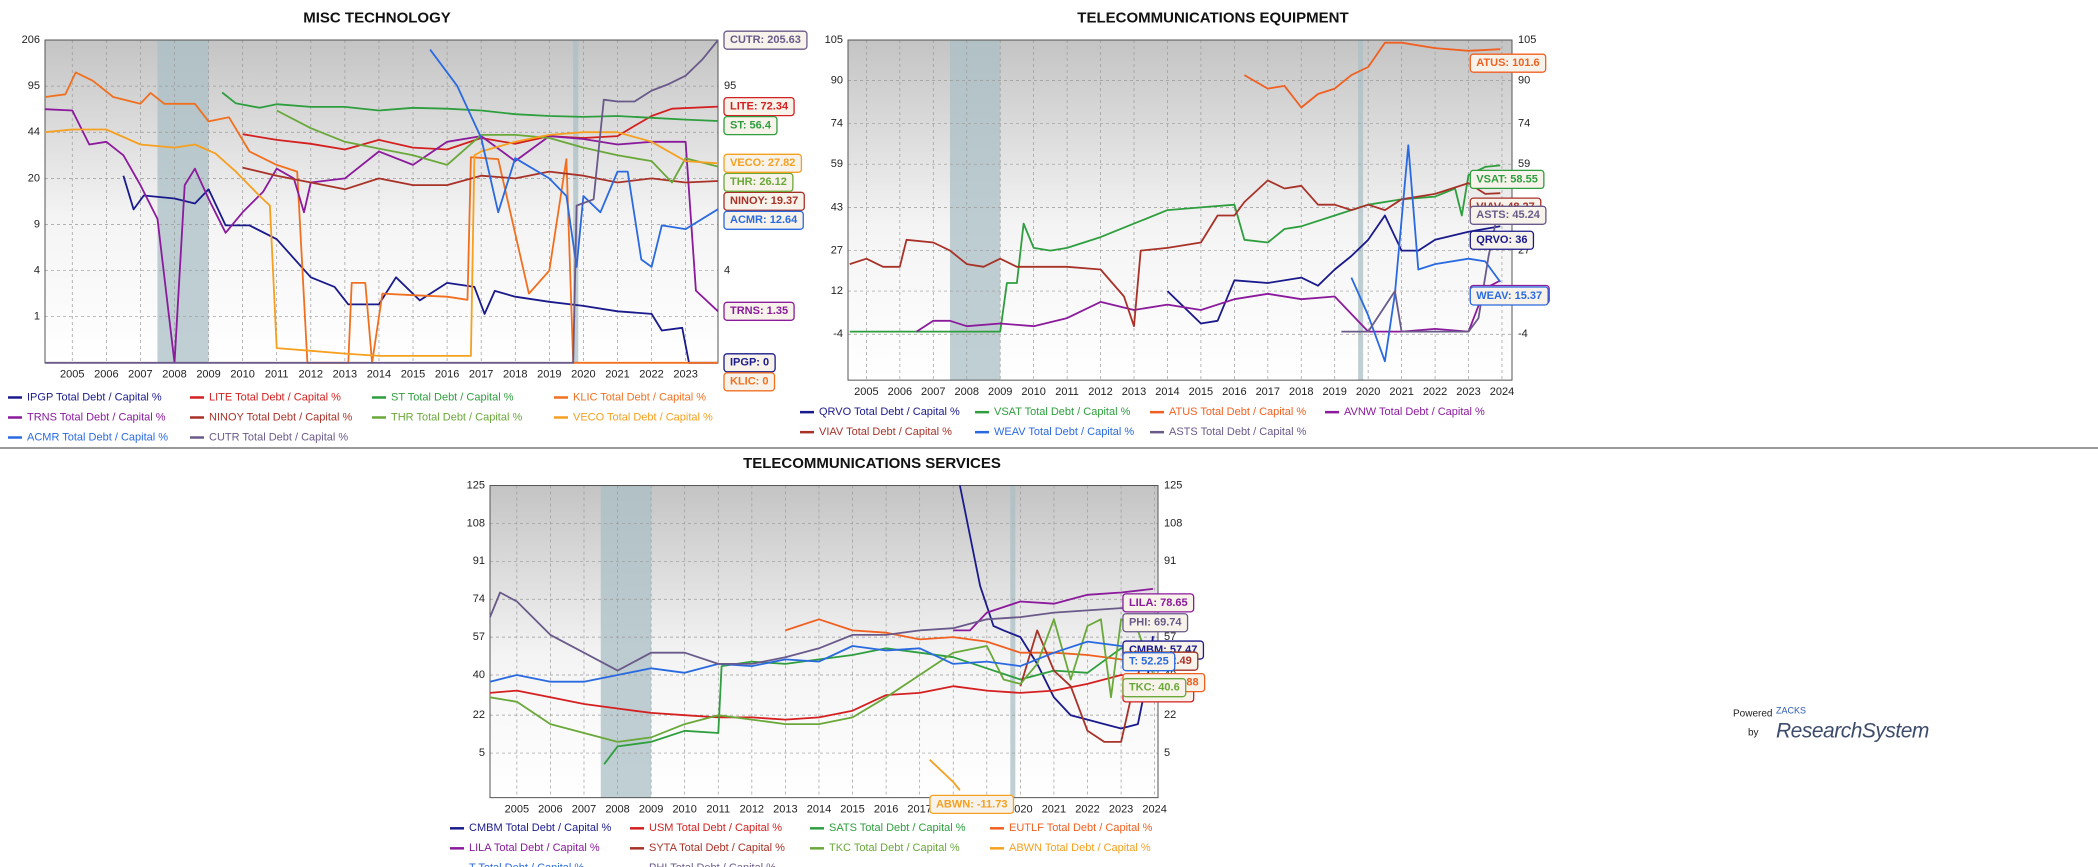 Image resolution: width=2098 pixels, height=867 pixels. What do you see at coordinates (1212, 18) in the screenshot?
I see `chart-title: TELECOMMUNICATIONS EQUIPMENT` at bounding box center [1212, 18].